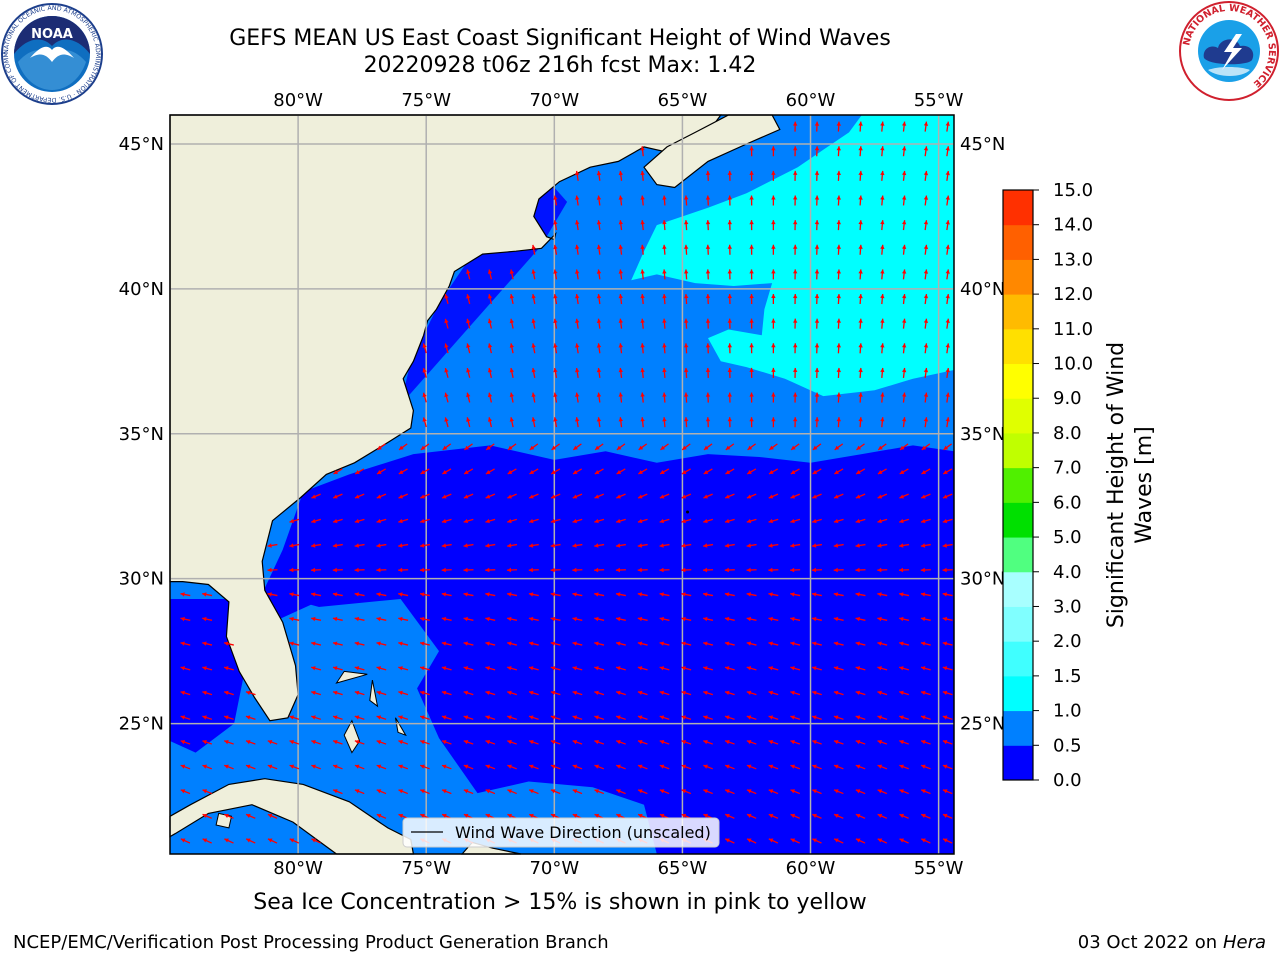 This screenshot has height=960, width=1280. Describe the element at coordinates (1244, 942) in the screenshot. I see `footer-host: Hera` at that location.